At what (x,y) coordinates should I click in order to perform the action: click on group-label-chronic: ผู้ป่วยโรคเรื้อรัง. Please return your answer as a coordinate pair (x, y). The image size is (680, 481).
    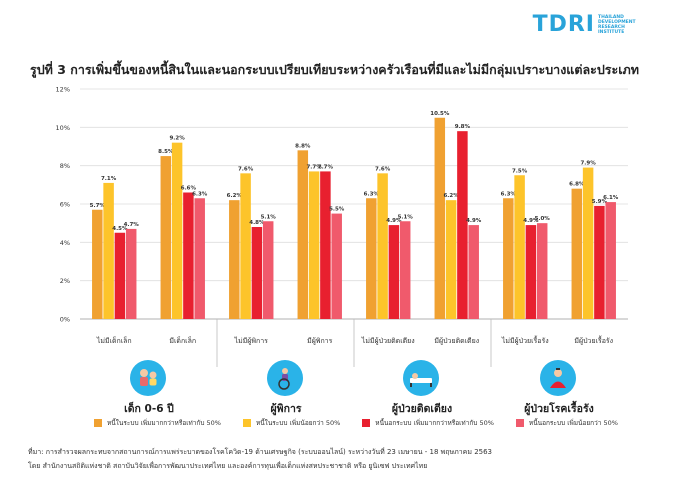
    Looking at the image, I should click on (559, 409).